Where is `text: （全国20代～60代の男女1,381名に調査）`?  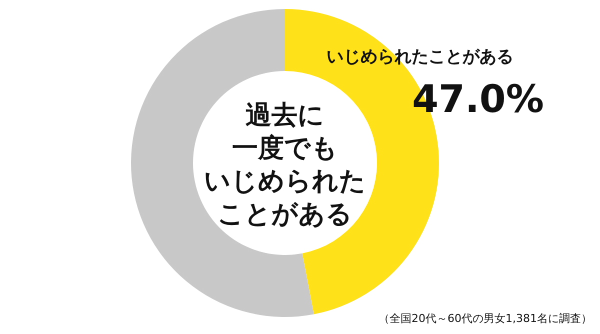 text: （全国20代～60代の男女1,381名に調査） is located at coordinates (485, 318).